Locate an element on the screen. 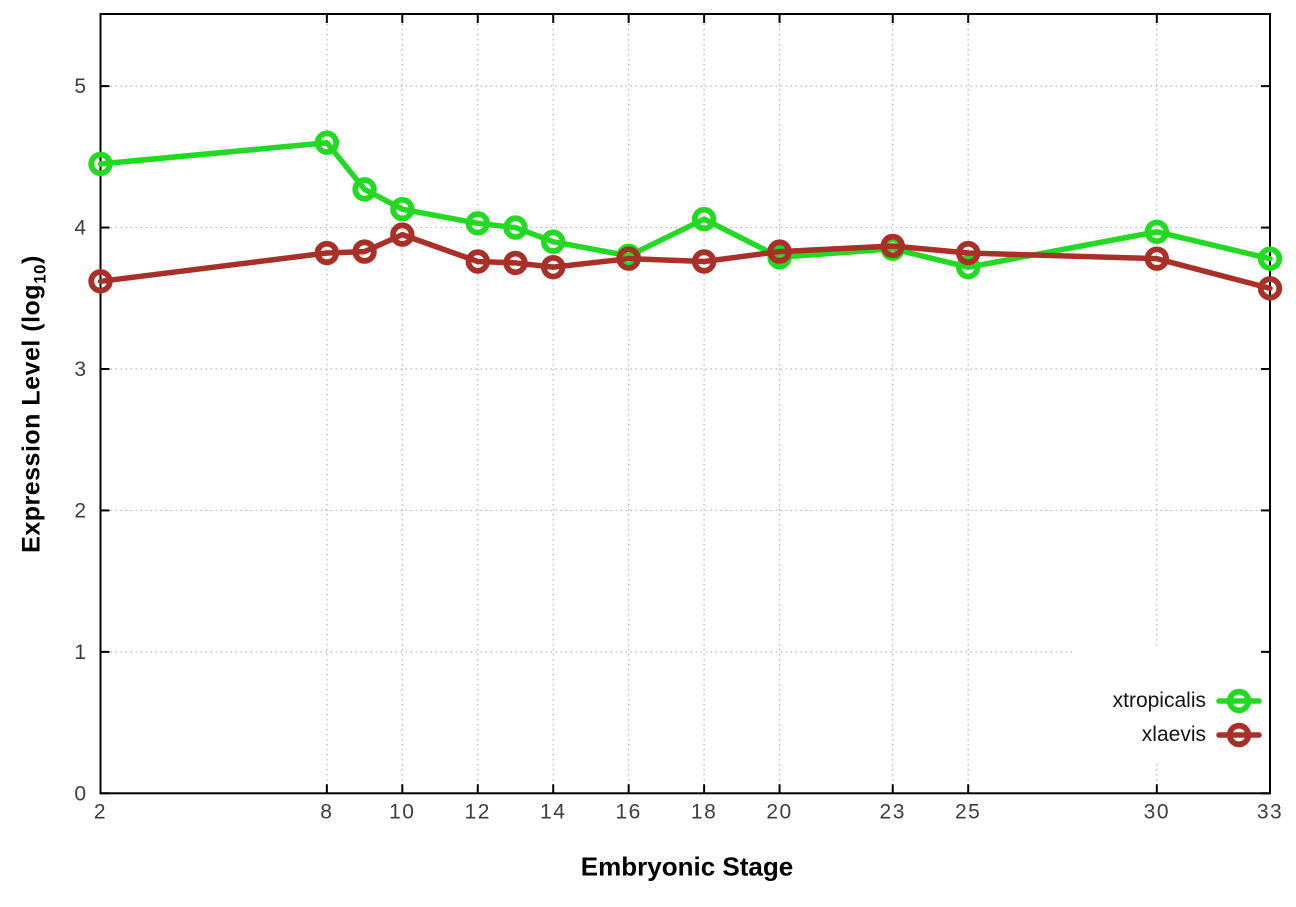 The image size is (1296, 907). y-tick-label-1: 1 is located at coordinates (80, 652).